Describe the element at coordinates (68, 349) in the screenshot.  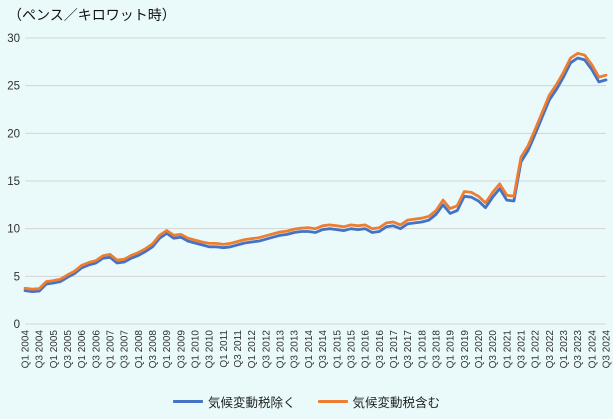
I see `x-tick-label: Q3 2005` at that location.